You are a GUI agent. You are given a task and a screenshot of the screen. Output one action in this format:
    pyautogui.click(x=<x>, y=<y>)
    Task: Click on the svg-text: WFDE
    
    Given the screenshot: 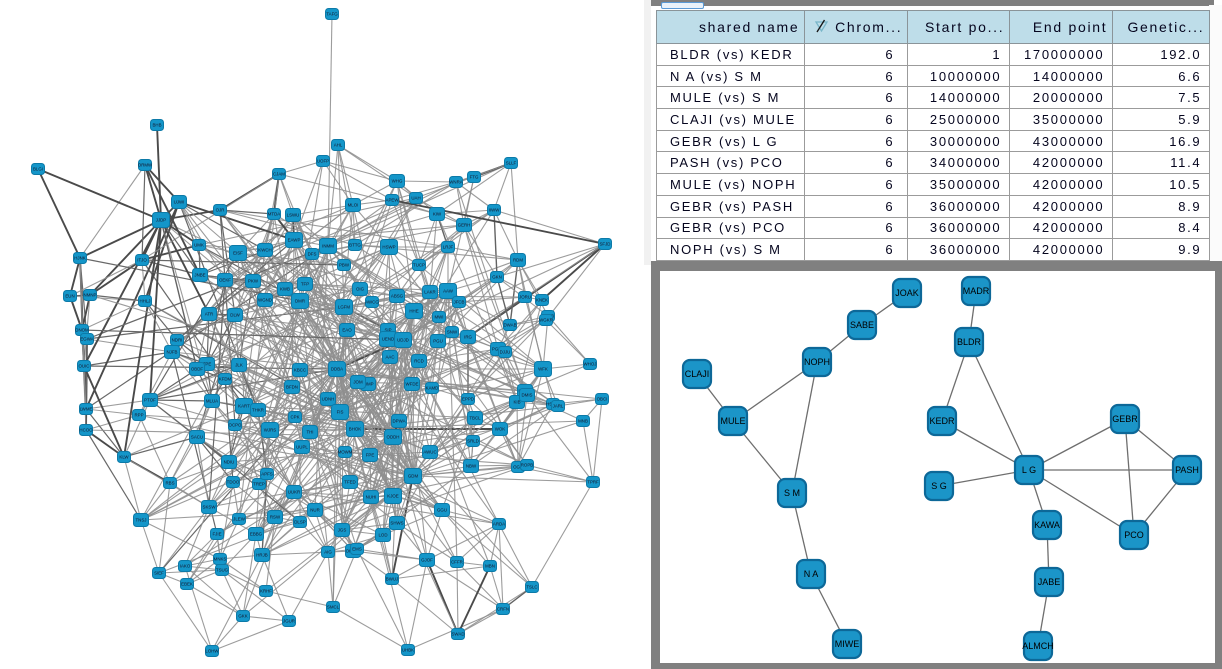 What is the action you would take?
    pyautogui.click(x=412, y=384)
    